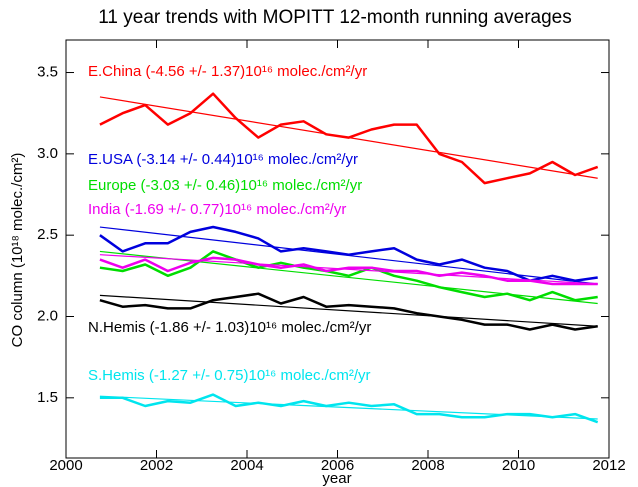 This screenshot has height=487, width=638. Describe the element at coordinates (518, 465) in the screenshot. I see `x-tick-label: 2010` at that location.